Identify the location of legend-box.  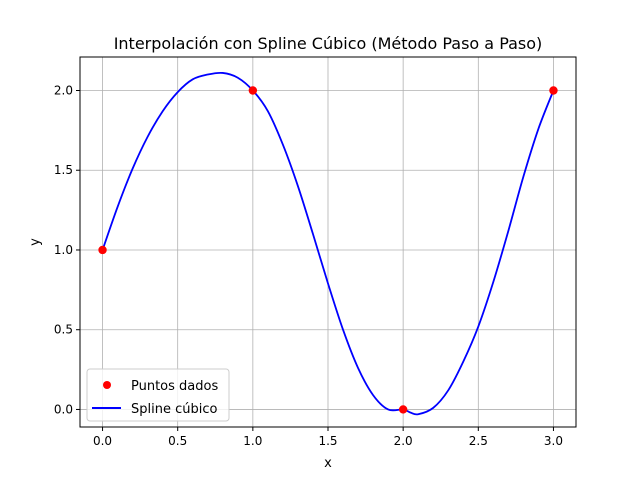
(158, 395).